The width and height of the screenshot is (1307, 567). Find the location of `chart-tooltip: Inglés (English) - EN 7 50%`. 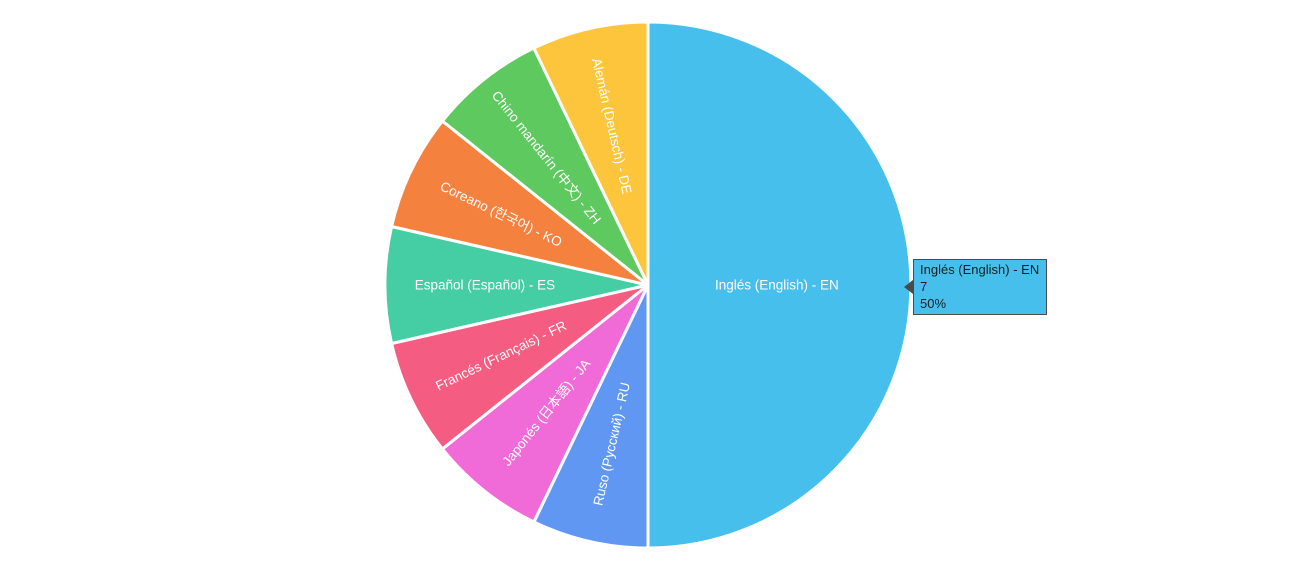

chart-tooltip: Inglés (English) - EN 7 50% is located at coordinates (976, 287).